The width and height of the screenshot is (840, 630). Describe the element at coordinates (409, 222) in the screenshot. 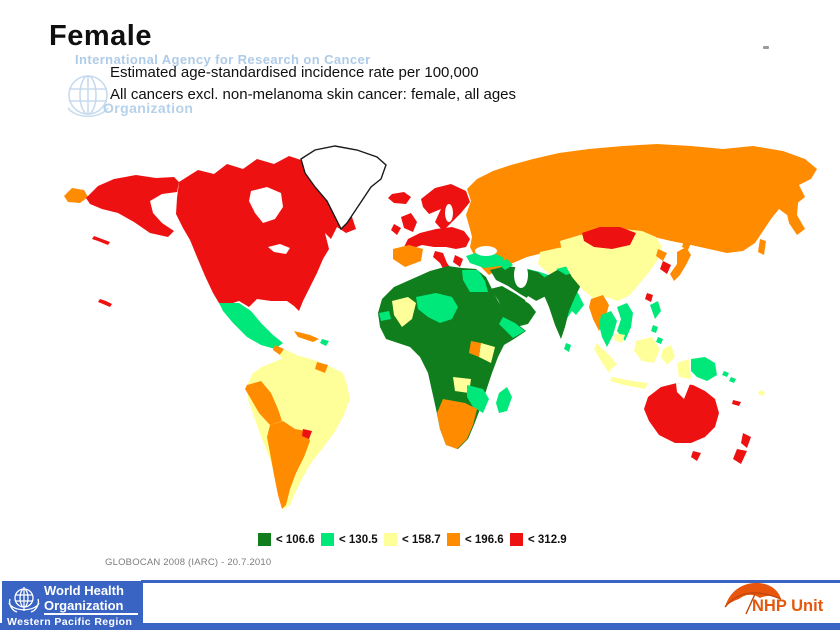

I see `region-uk` at that location.